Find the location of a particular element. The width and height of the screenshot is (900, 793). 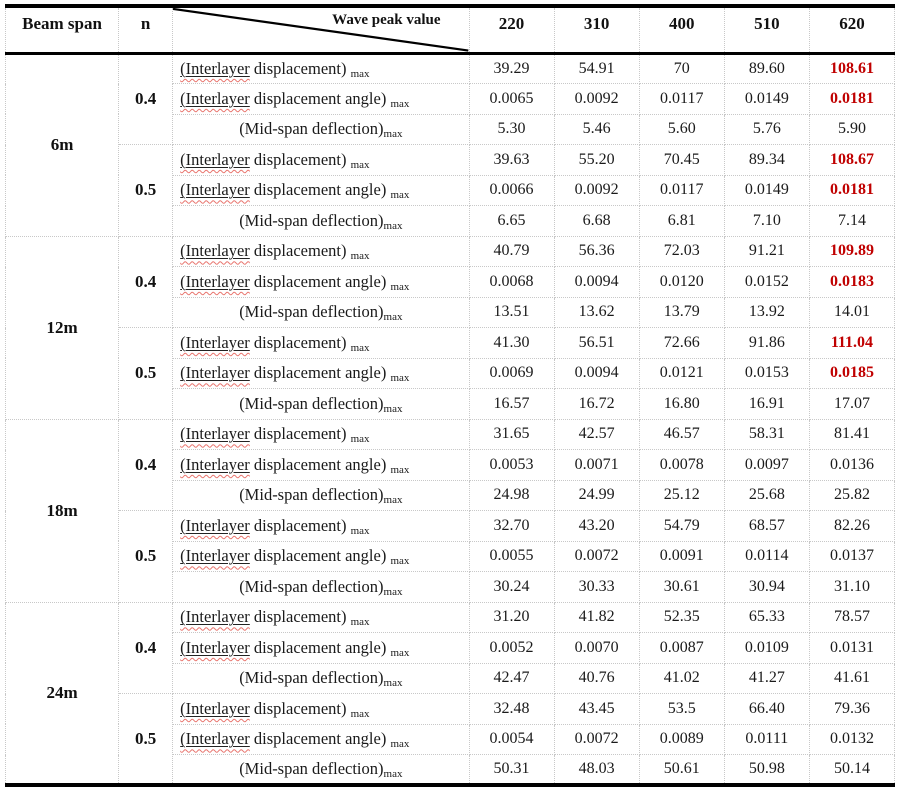

value-cell: 32.48 is located at coordinates (511, 709).